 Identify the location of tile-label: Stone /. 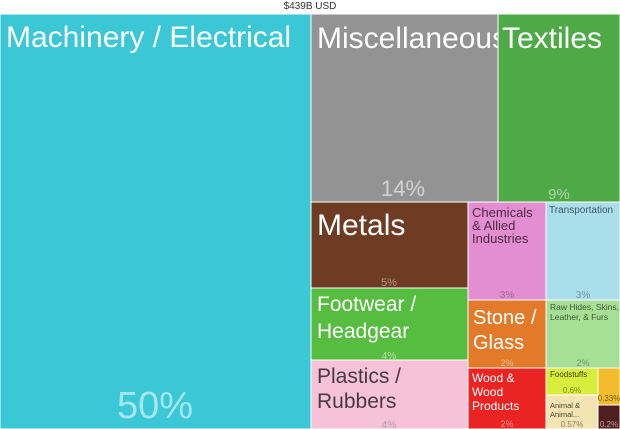
(505, 318).